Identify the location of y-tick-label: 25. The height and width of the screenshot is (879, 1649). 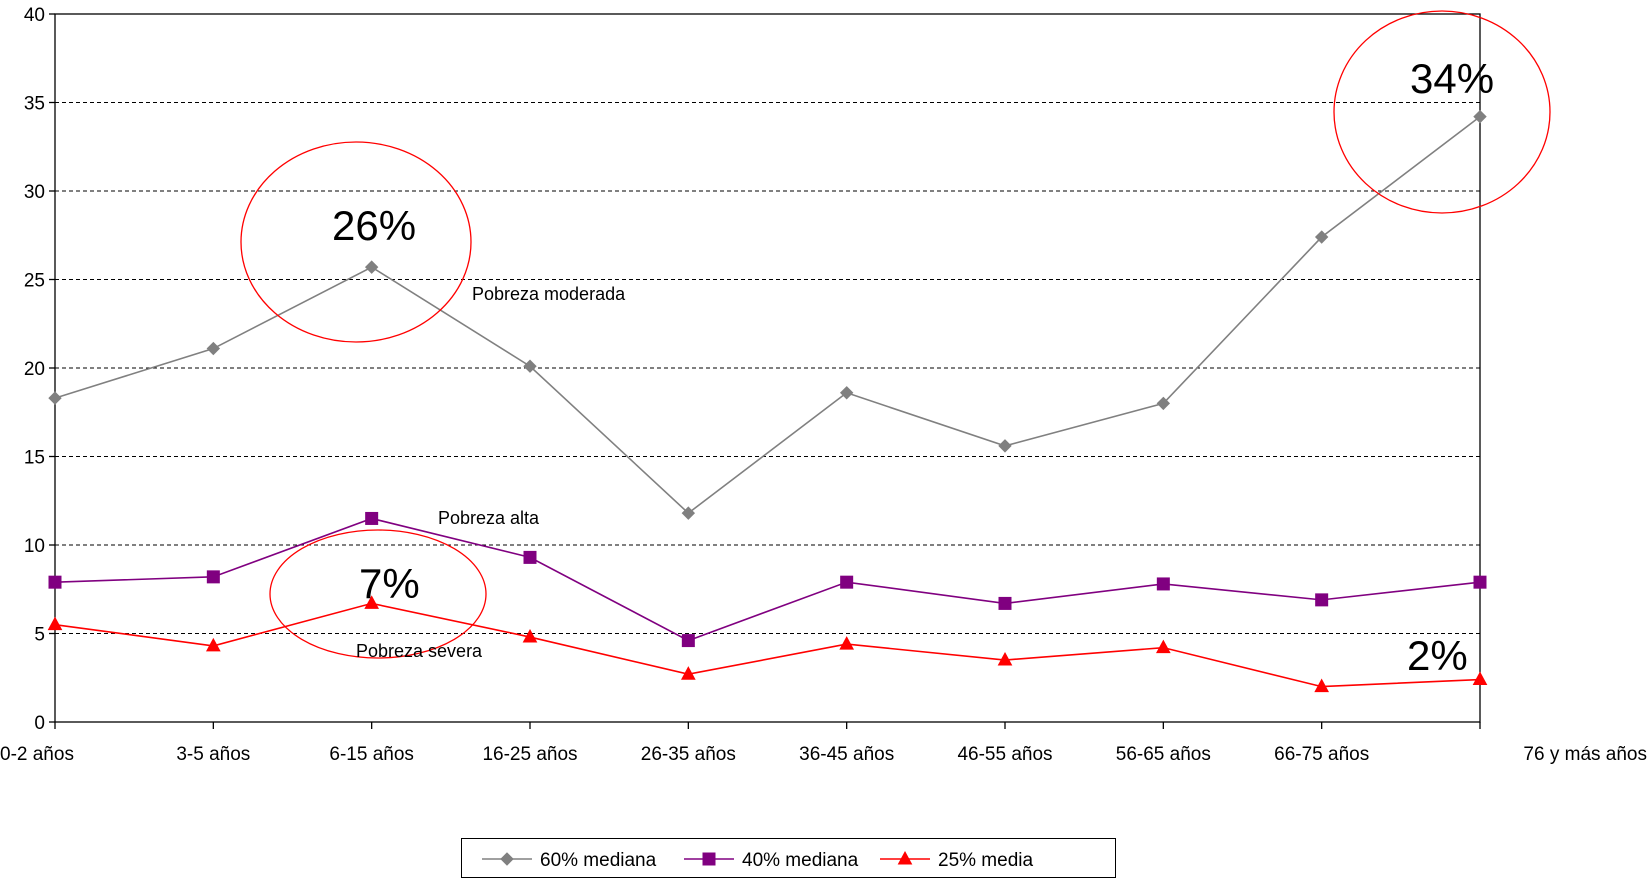
(34, 281).